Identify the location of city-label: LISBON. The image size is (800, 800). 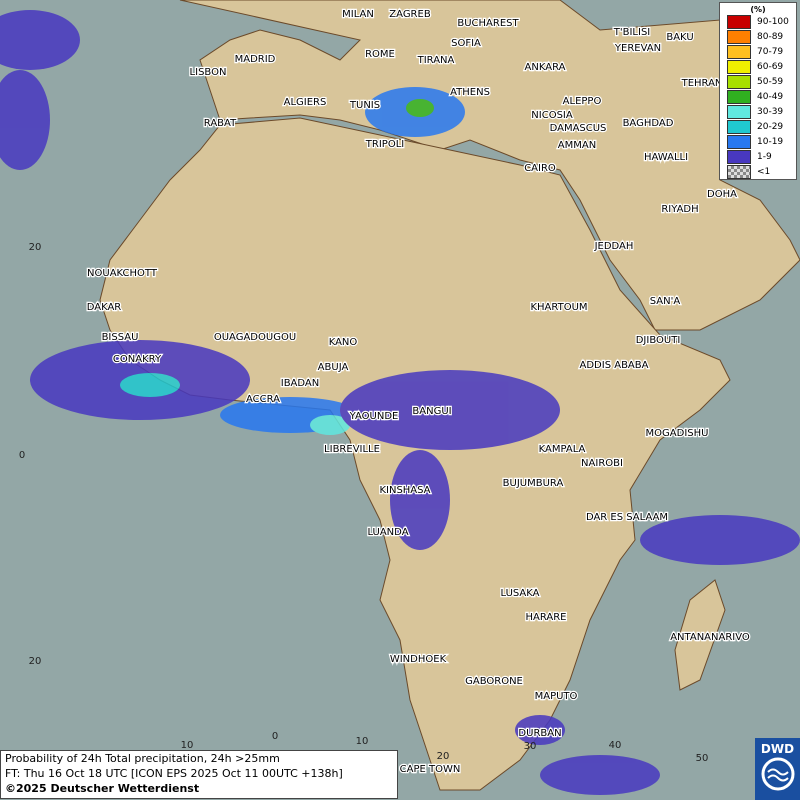
(208, 72).